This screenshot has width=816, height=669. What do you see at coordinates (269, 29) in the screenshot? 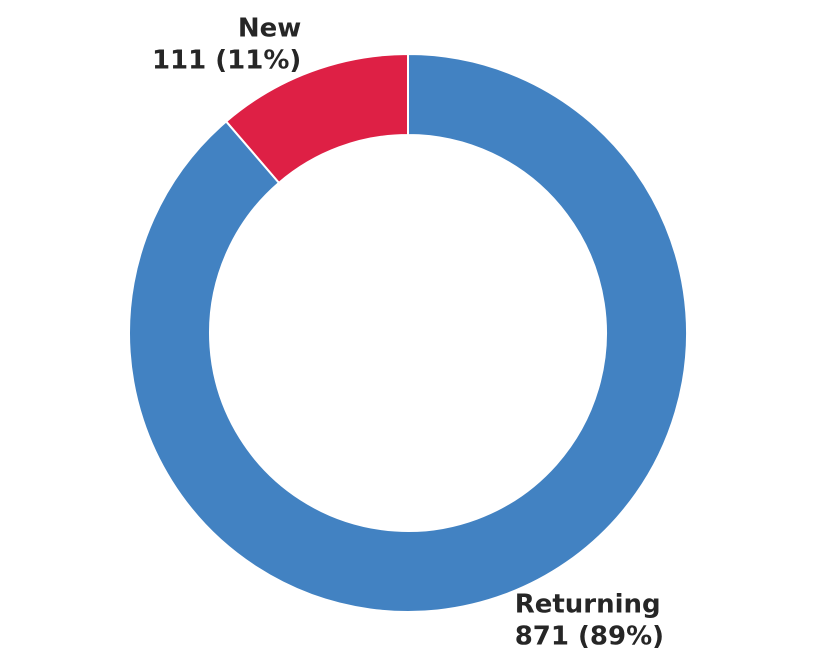
I see `segment-label: New` at bounding box center [269, 29].